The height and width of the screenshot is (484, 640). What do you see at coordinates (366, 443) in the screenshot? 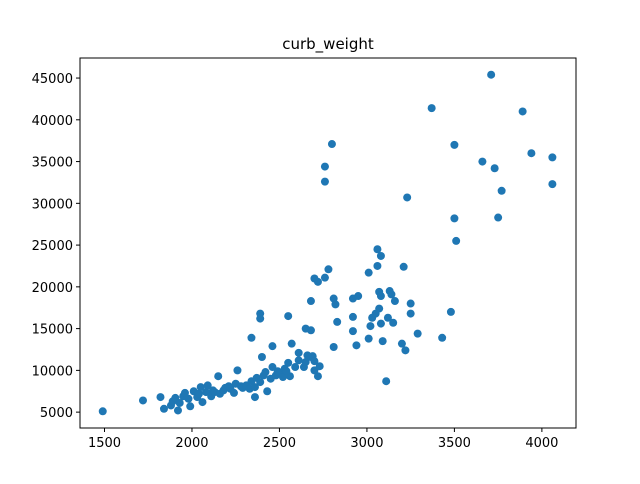
I see `x-tick-label: 3000` at bounding box center [366, 443].